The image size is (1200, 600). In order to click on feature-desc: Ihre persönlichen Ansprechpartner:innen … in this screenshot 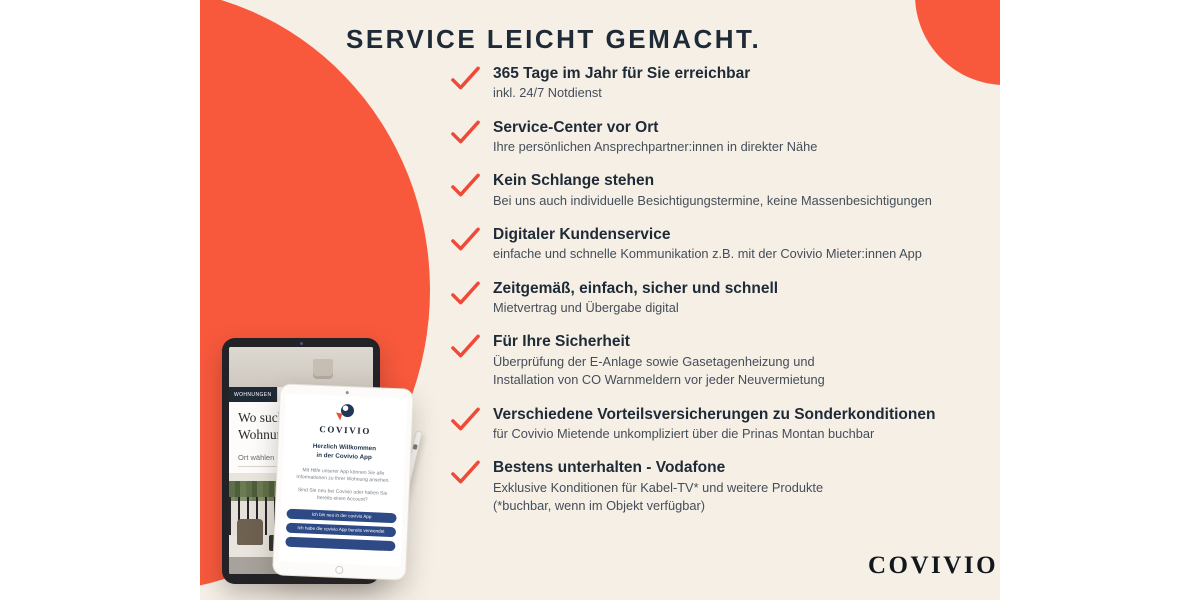, I will do `click(655, 146)`.